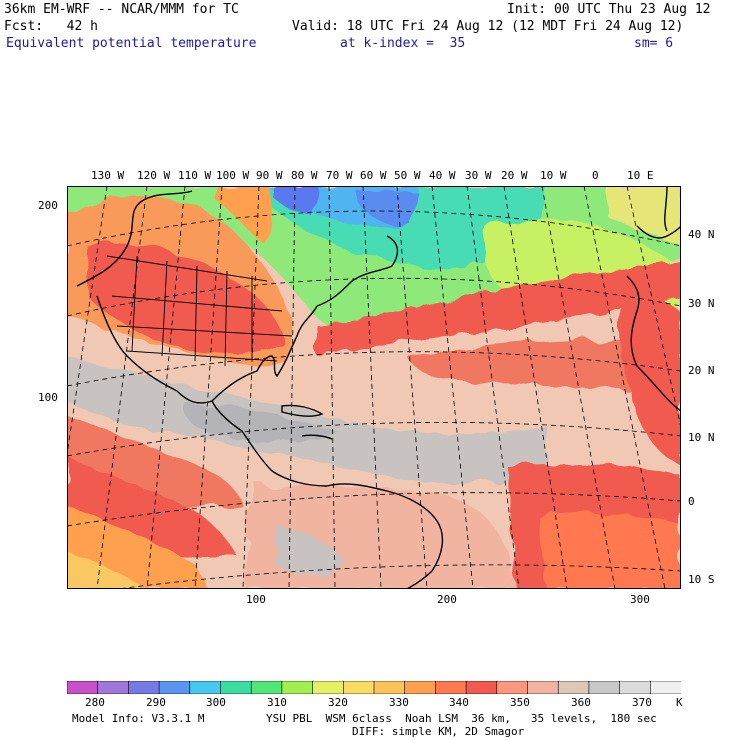  I want to click on lon-label: 100 W, so click(233, 175).